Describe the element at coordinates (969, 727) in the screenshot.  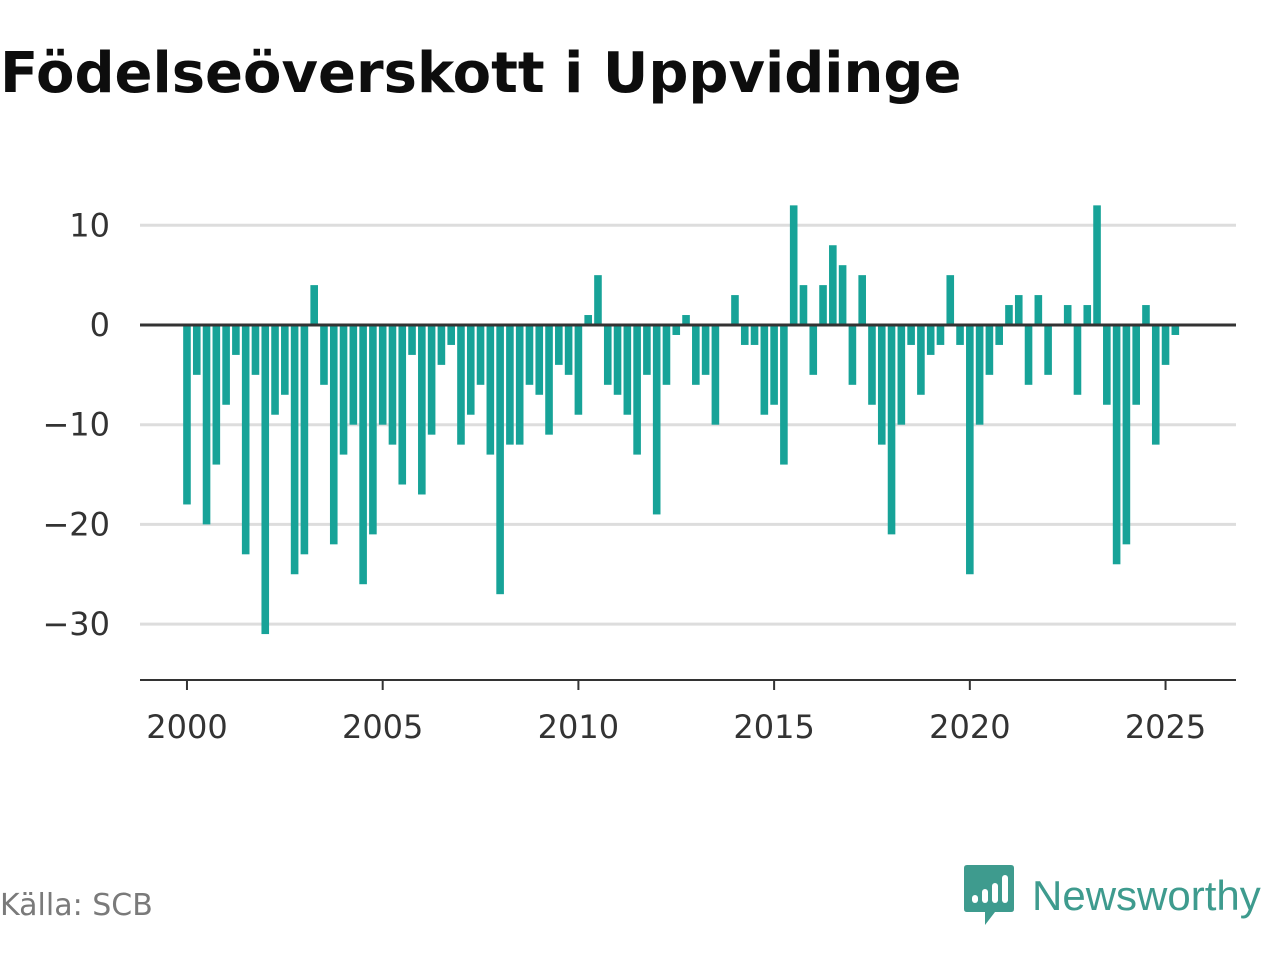
I see `x-tick-label: 2020` at that location.